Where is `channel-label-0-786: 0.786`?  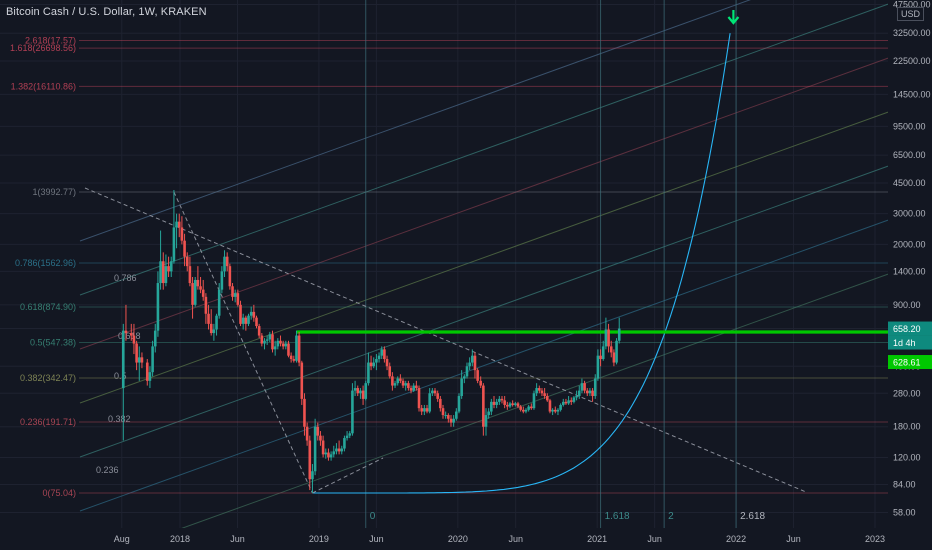 channel-label-0-786: 0.786 is located at coordinates (125, 278).